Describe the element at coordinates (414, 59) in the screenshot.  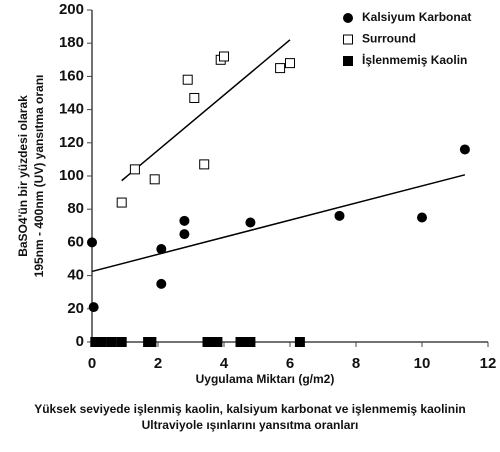
I see `legend-label: İşlenmemiş Kaolin` at that location.